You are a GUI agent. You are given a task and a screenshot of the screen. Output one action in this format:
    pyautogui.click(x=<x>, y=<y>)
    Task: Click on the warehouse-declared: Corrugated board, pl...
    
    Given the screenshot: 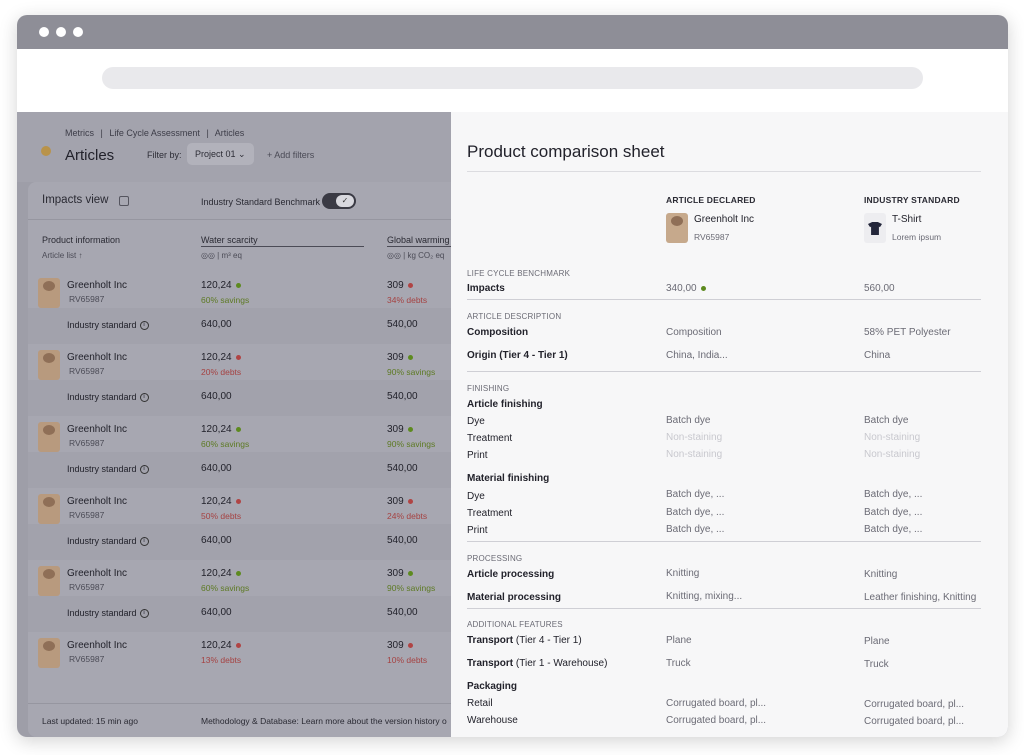 What is the action you would take?
    pyautogui.click(x=716, y=720)
    